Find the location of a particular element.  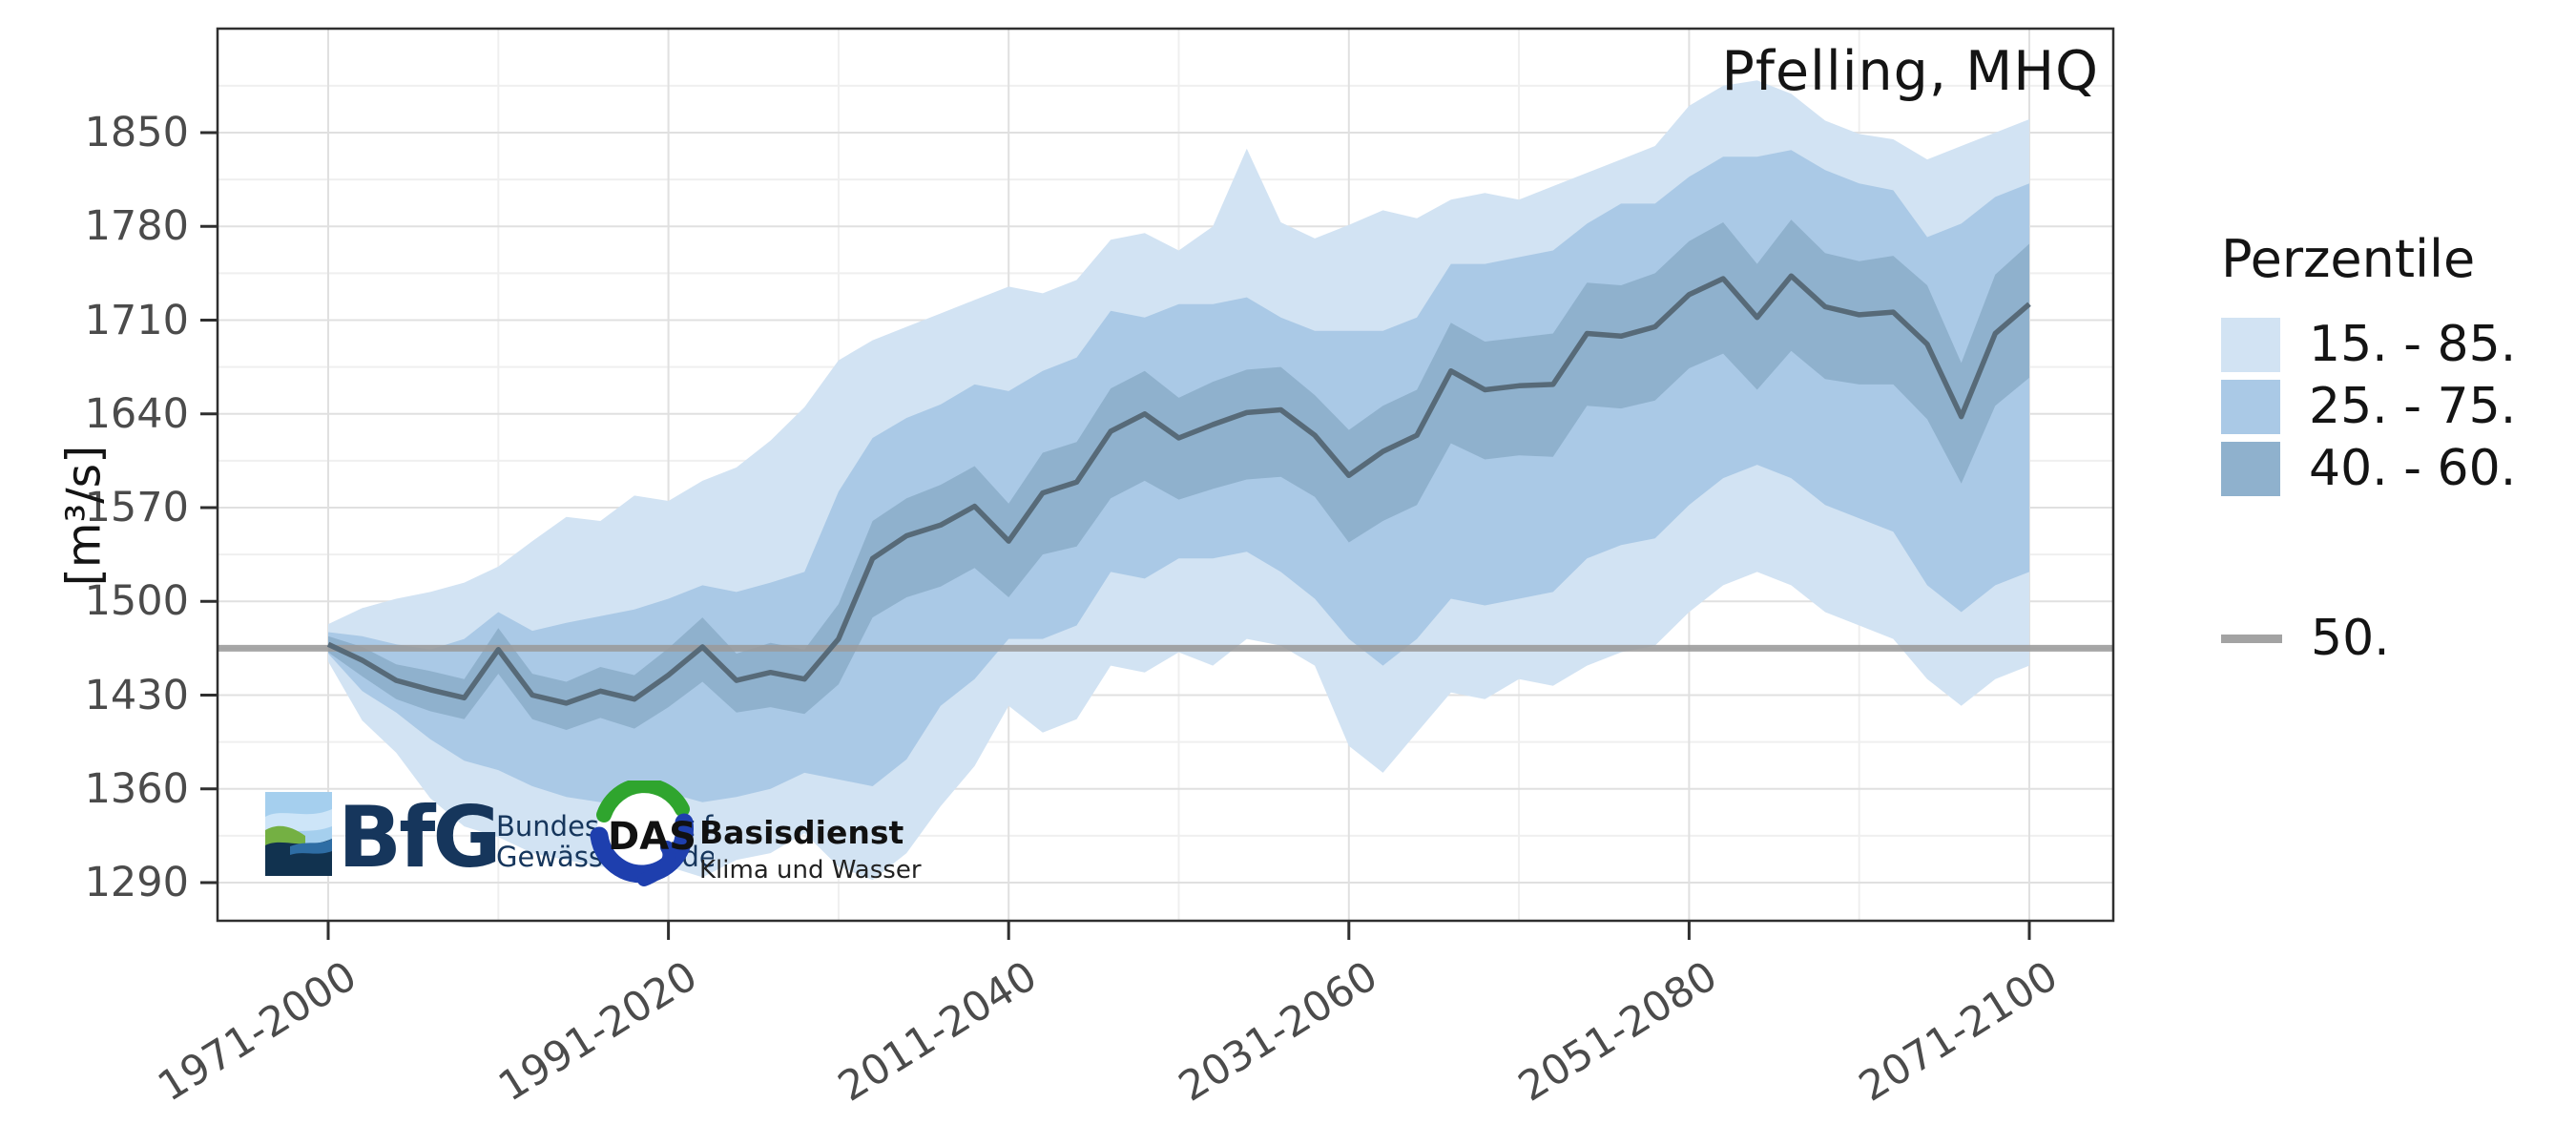

legend-item-15-85: 15. - 85. is located at coordinates (2398, 344).